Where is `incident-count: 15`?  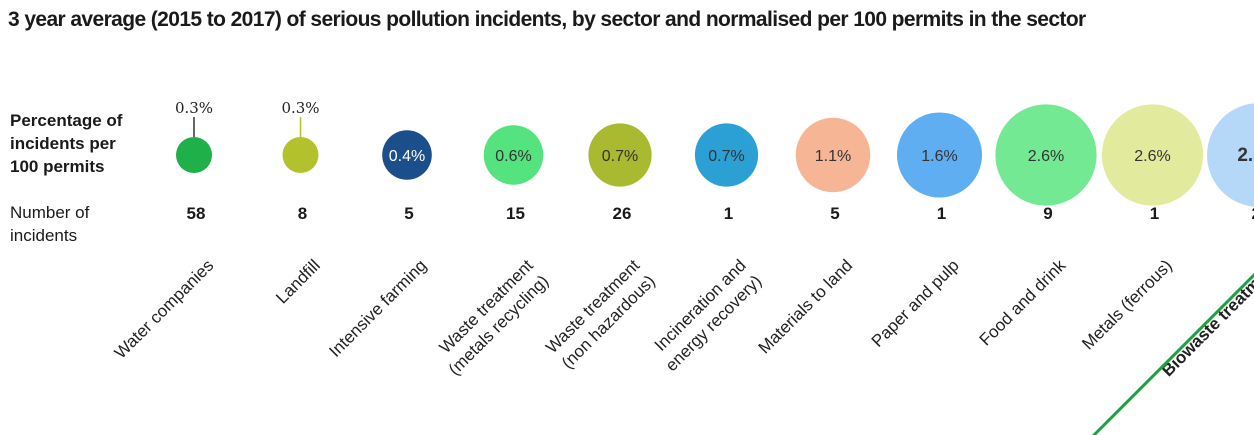
incident-count: 15 is located at coordinates (515, 213).